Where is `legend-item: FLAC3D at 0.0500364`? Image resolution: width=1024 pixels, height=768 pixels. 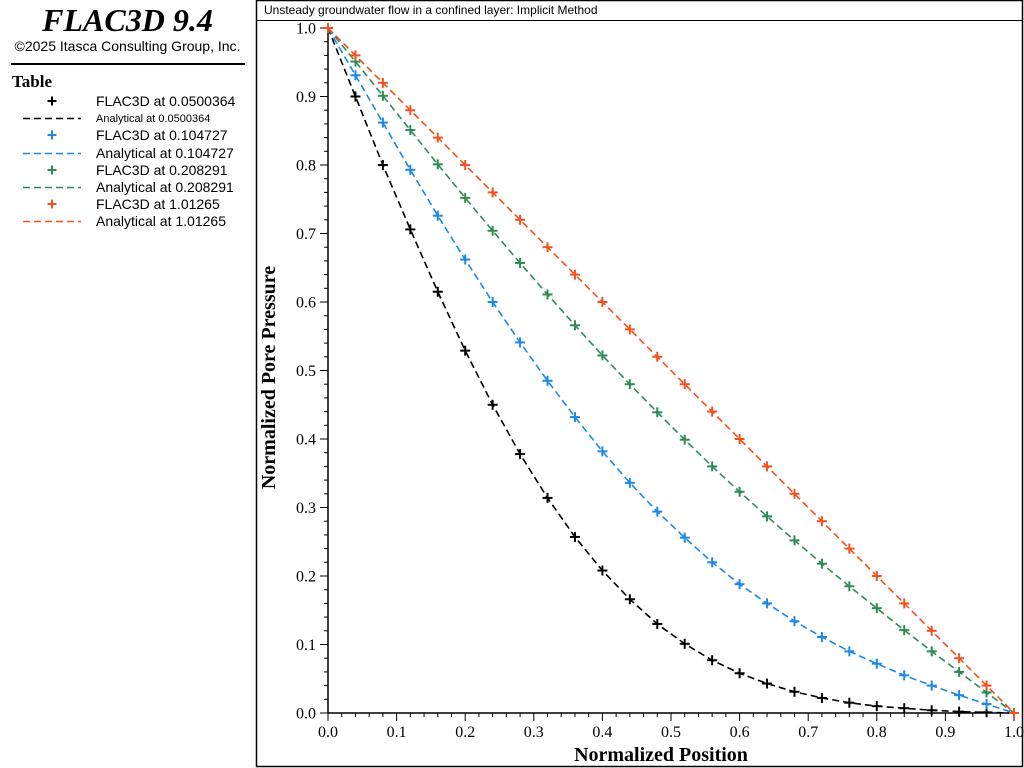 legend-item: FLAC3D at 0.0500364 is located at coordinates (127, 101).